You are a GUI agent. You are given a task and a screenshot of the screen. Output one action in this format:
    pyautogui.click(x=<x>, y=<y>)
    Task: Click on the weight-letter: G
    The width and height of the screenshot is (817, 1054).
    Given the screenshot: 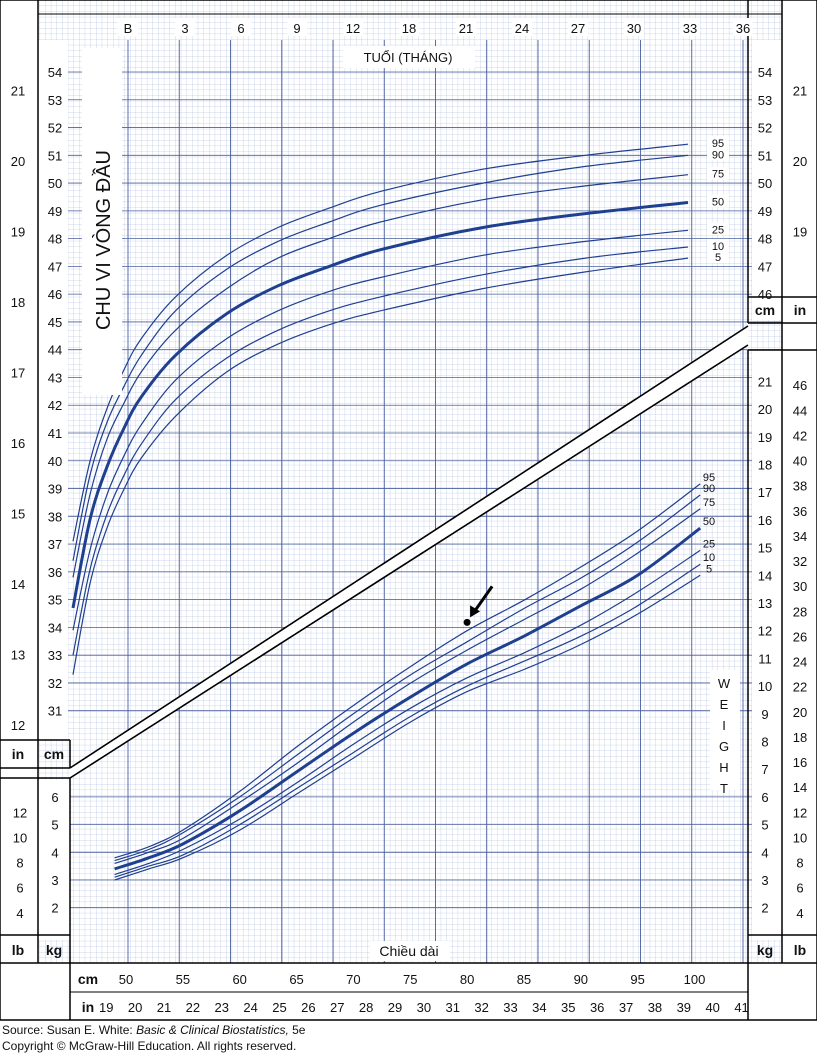 What is the action you would take?
    pyautogui.click(x=724, y=746)
    